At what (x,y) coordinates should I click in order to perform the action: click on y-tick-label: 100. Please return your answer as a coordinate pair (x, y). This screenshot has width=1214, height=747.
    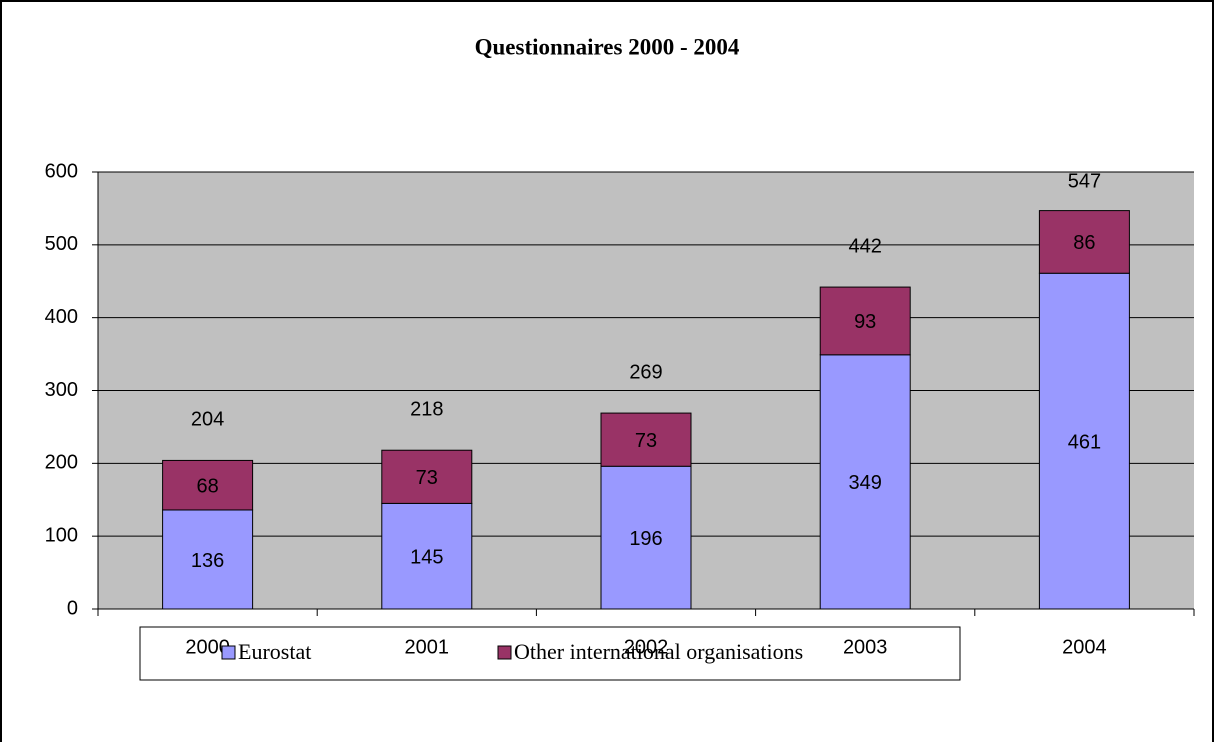
    Looking at the image, I should click on (61, 535).